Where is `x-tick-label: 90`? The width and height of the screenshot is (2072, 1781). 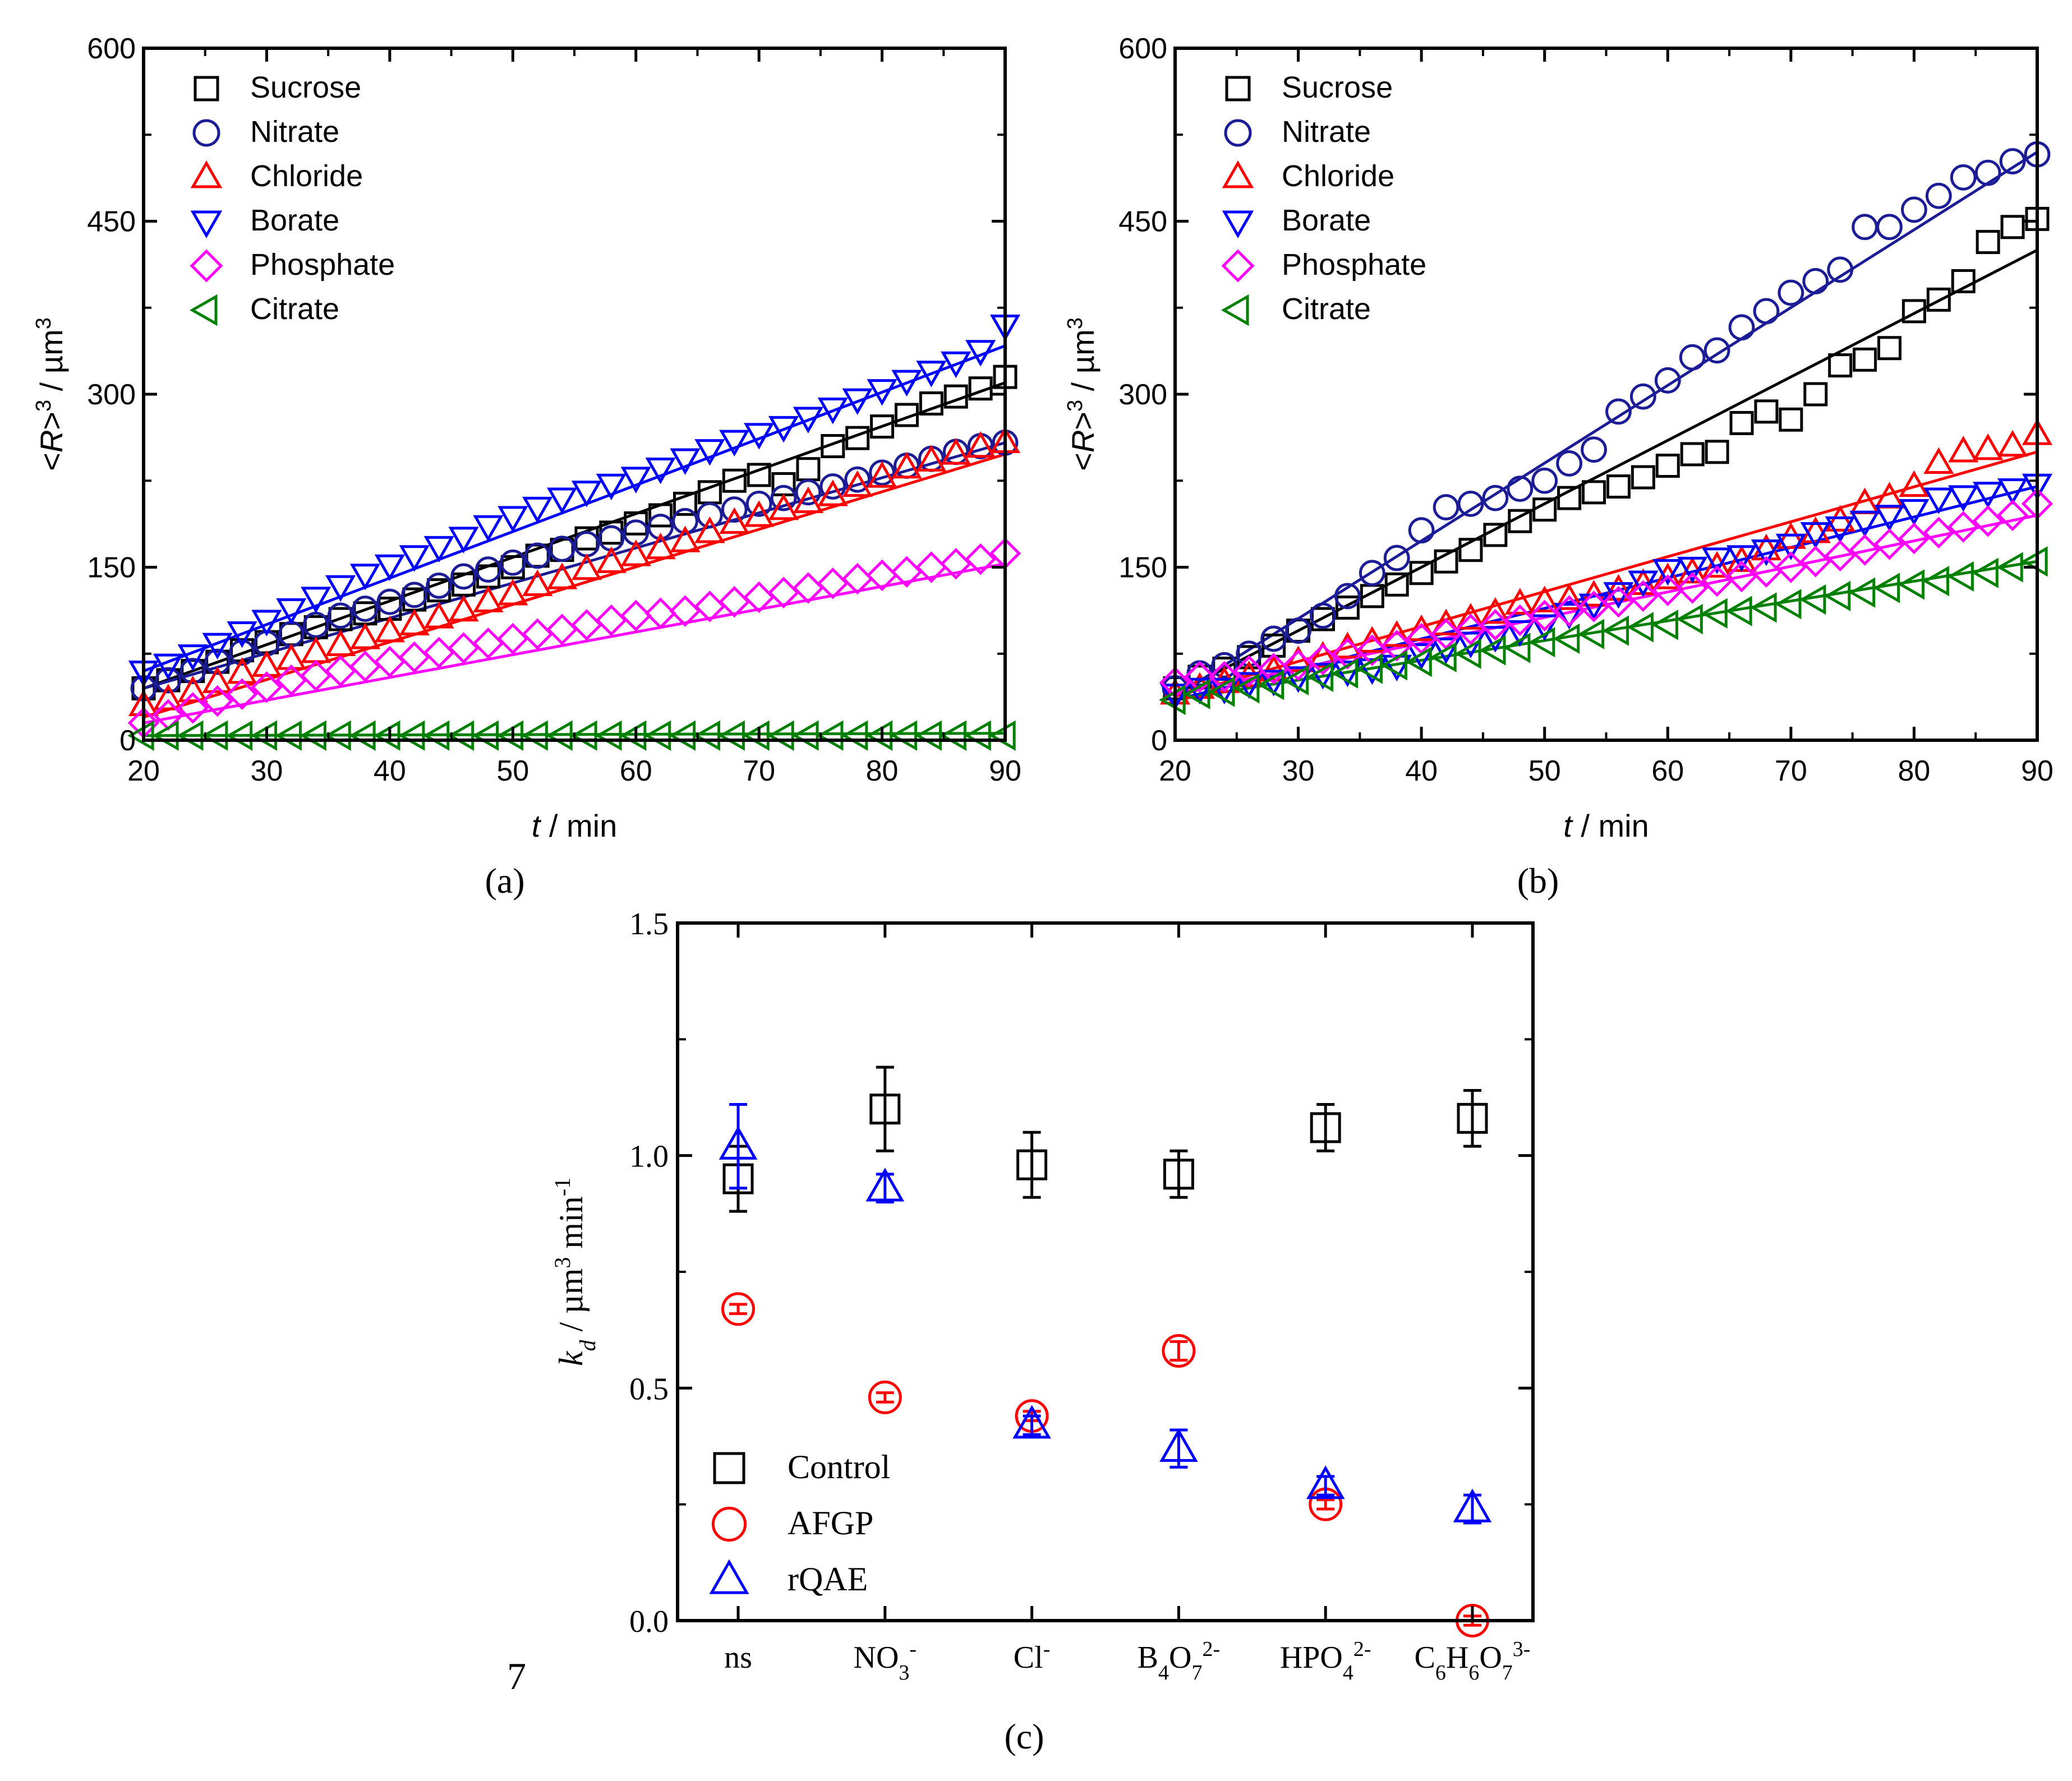 x-tick-label: 90 is located at coordinates (1005, 771).